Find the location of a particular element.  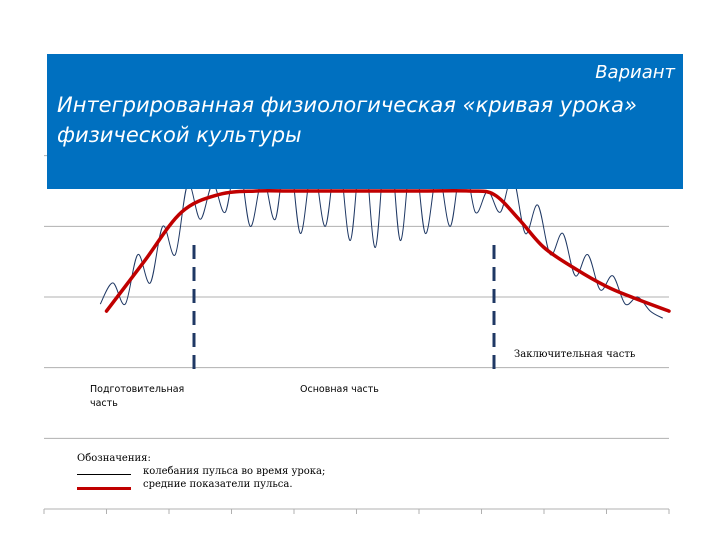

legend-title: Обозначения: is located at coordinates (114, 458).